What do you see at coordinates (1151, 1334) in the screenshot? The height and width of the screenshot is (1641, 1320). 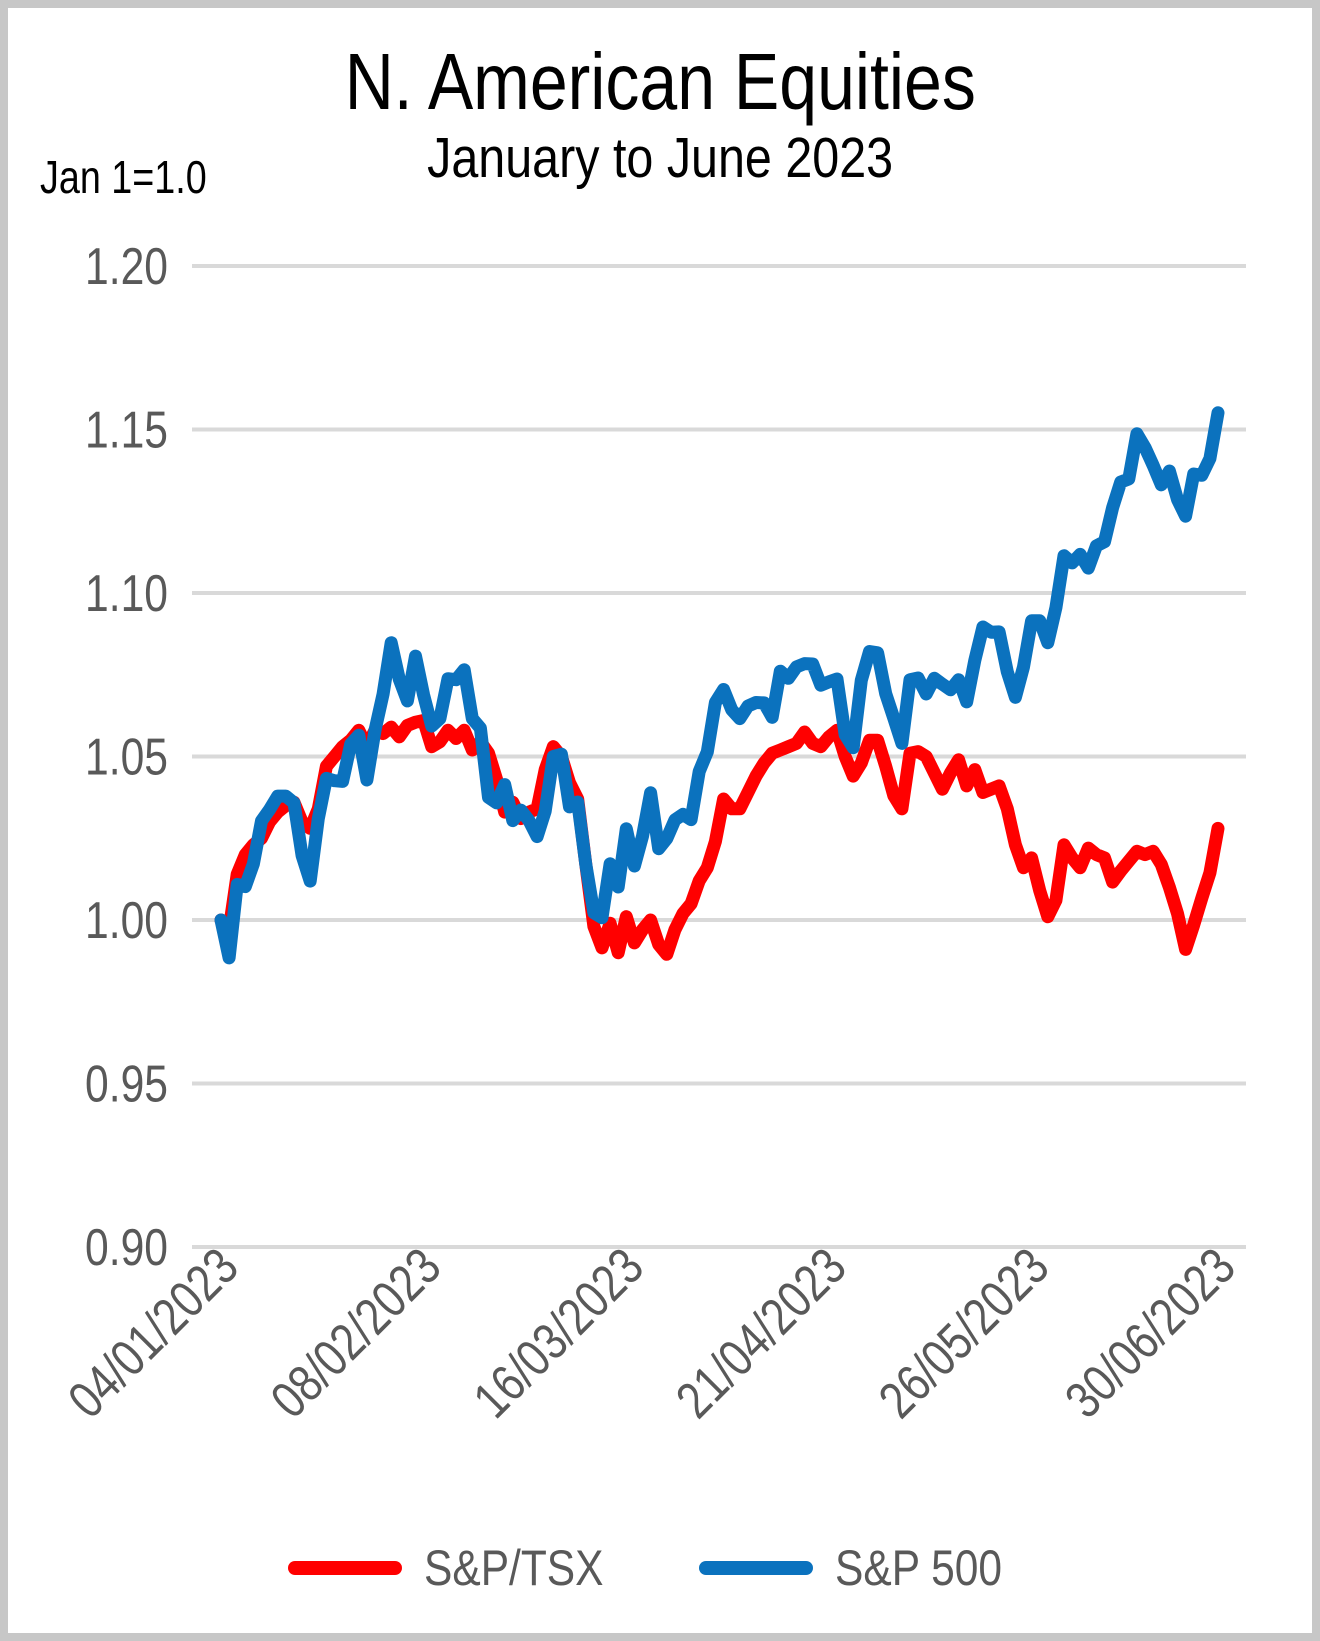 I see `x-tick-label-30/06/2023: 30/06/2023` at bounding box center [1151, 1334].